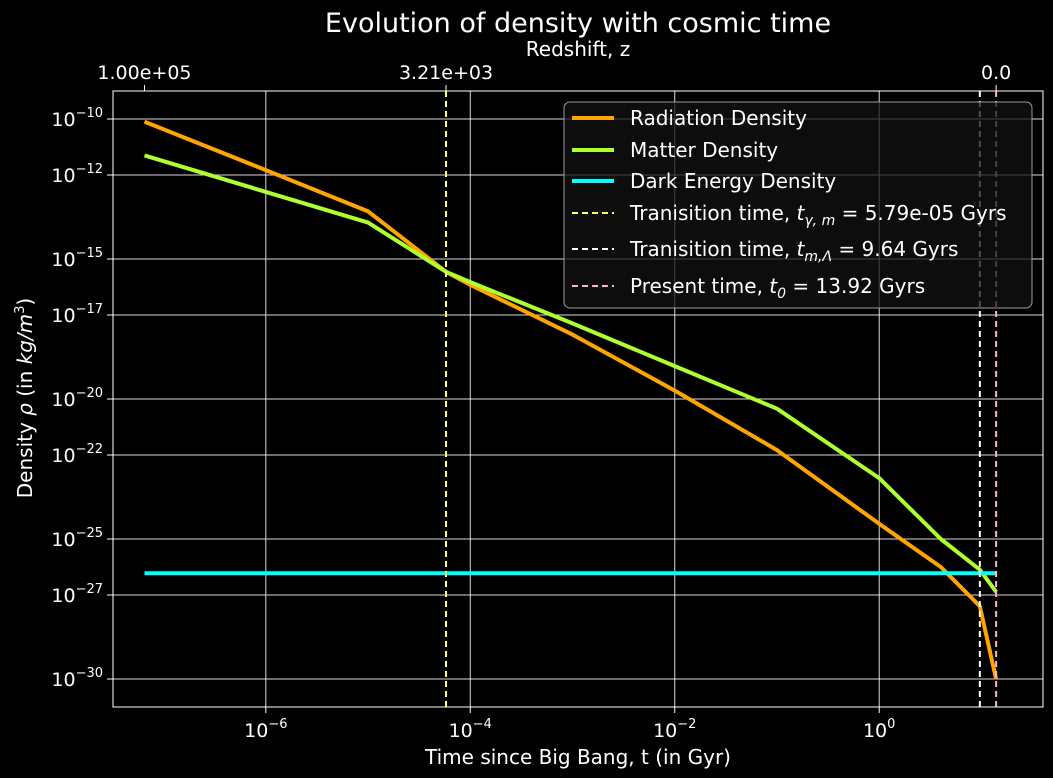  What do you see at coordinates (265, 729) in the screenshot?
I see `x-tick-label-0: 10⁻⁶` at bounding box center [265, 729].